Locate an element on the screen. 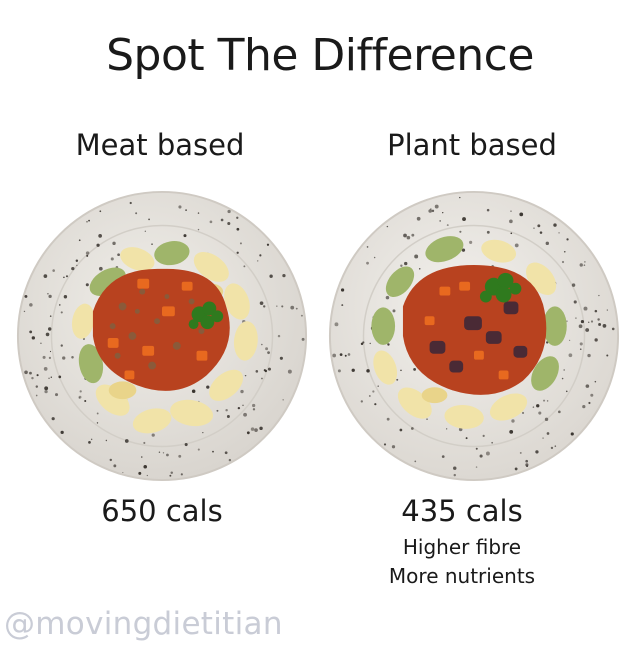 This screenshot has width=640, height=647. meat-based-heading: Meat based is located at coordinates (160, 145).